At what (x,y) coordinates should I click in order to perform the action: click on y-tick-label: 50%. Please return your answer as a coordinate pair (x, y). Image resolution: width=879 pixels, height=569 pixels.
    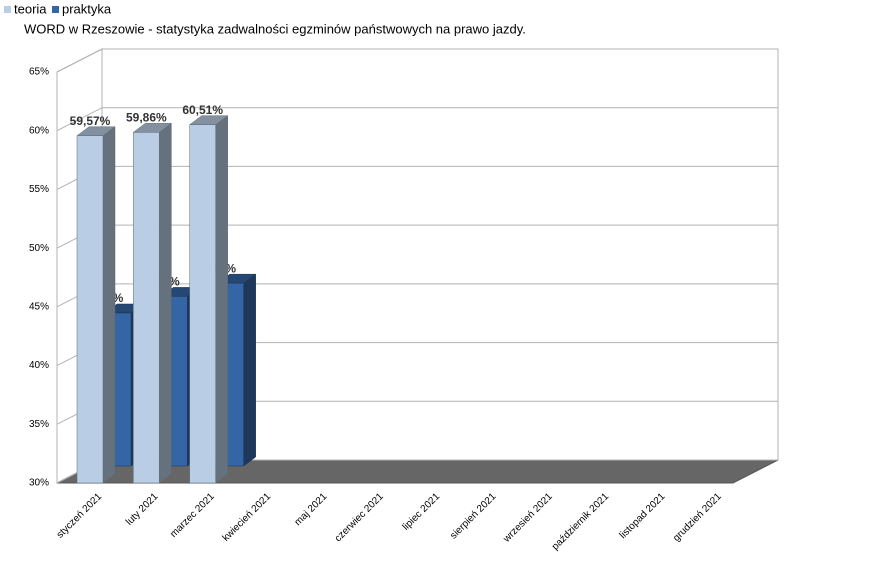
    Looking at the image, I should click on (39, 248).